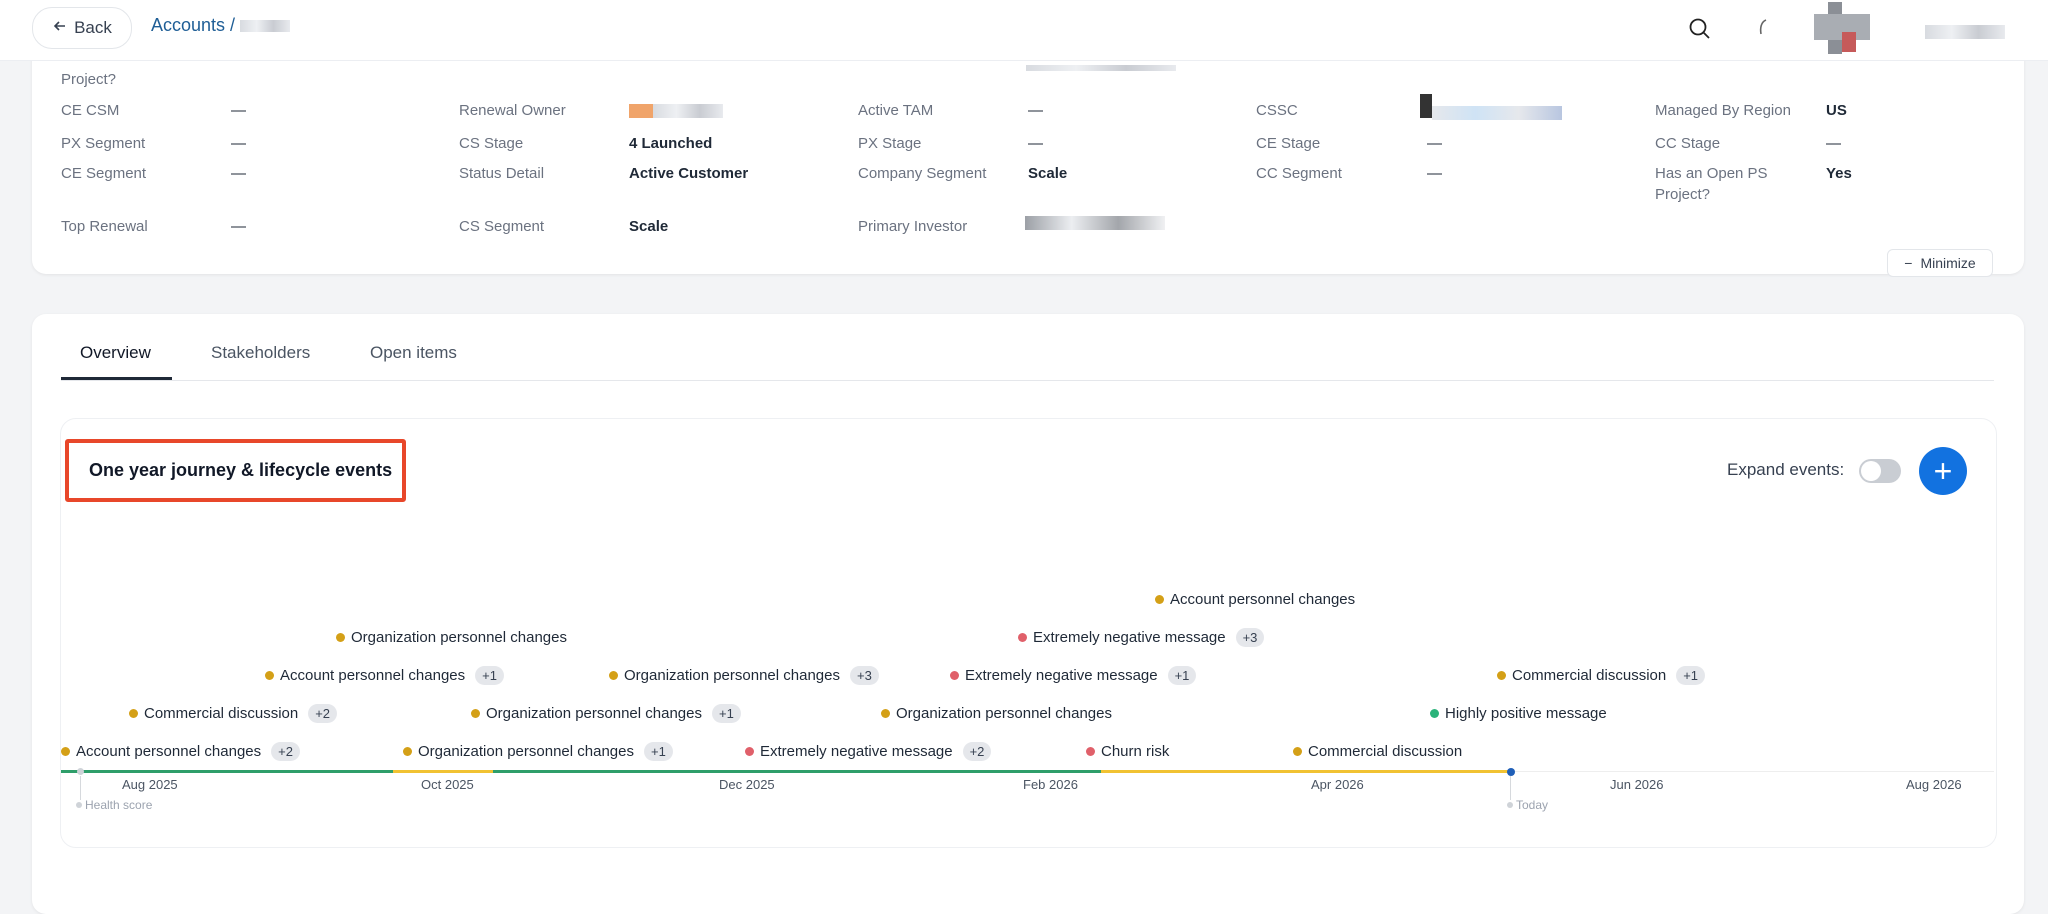 Image resolution: width=2048 pixels, height=914 pixels. Describe the element at coordinates (1337, 784) in the screenshot. I see `month-label: Apr 2026` at that location.